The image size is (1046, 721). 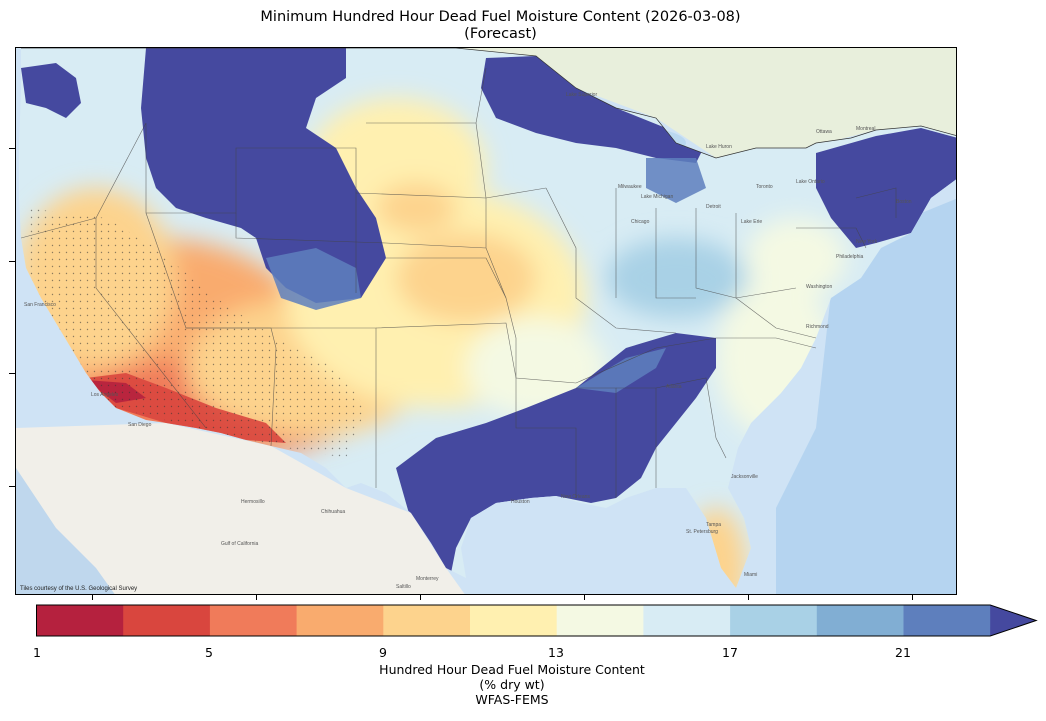 What do you see at coordinates (500, 34) in the screenshot?
I see `chart-subtitle: (Forecast)` at bounding box center [500, 34].